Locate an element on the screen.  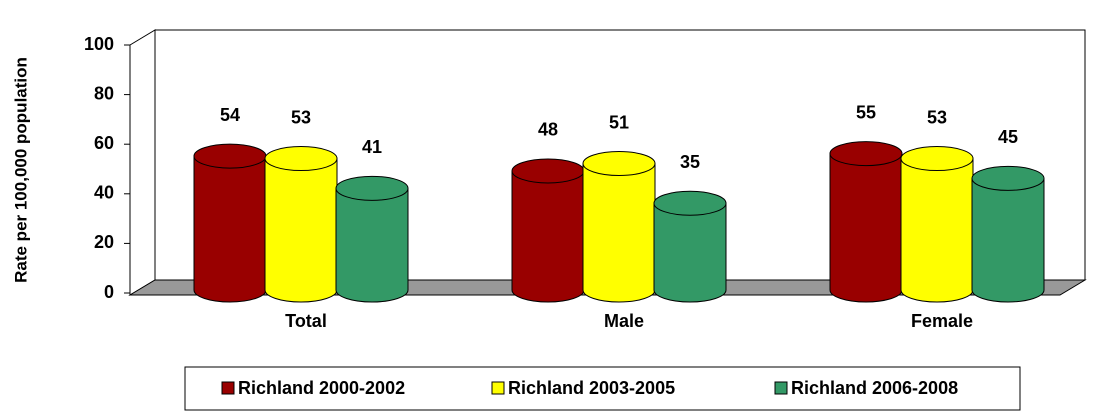
data-label: 41 is located at coordinates (372, 147).